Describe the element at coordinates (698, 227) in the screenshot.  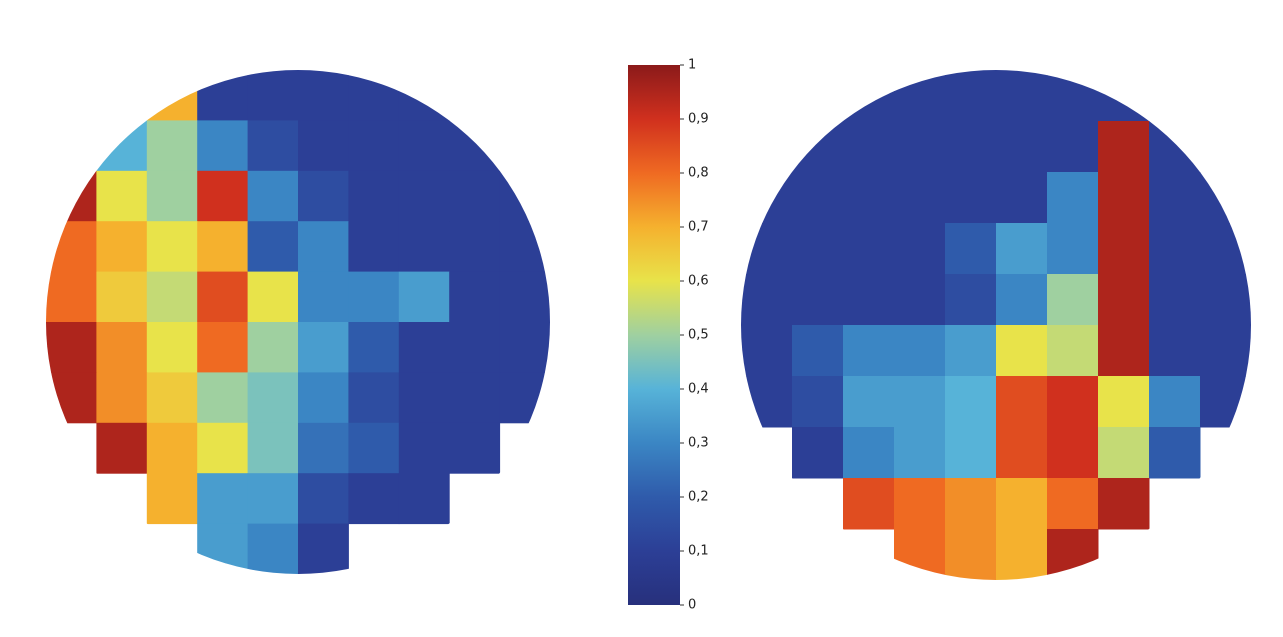
I see `colorbar-tick-label: 0,7` at that location.